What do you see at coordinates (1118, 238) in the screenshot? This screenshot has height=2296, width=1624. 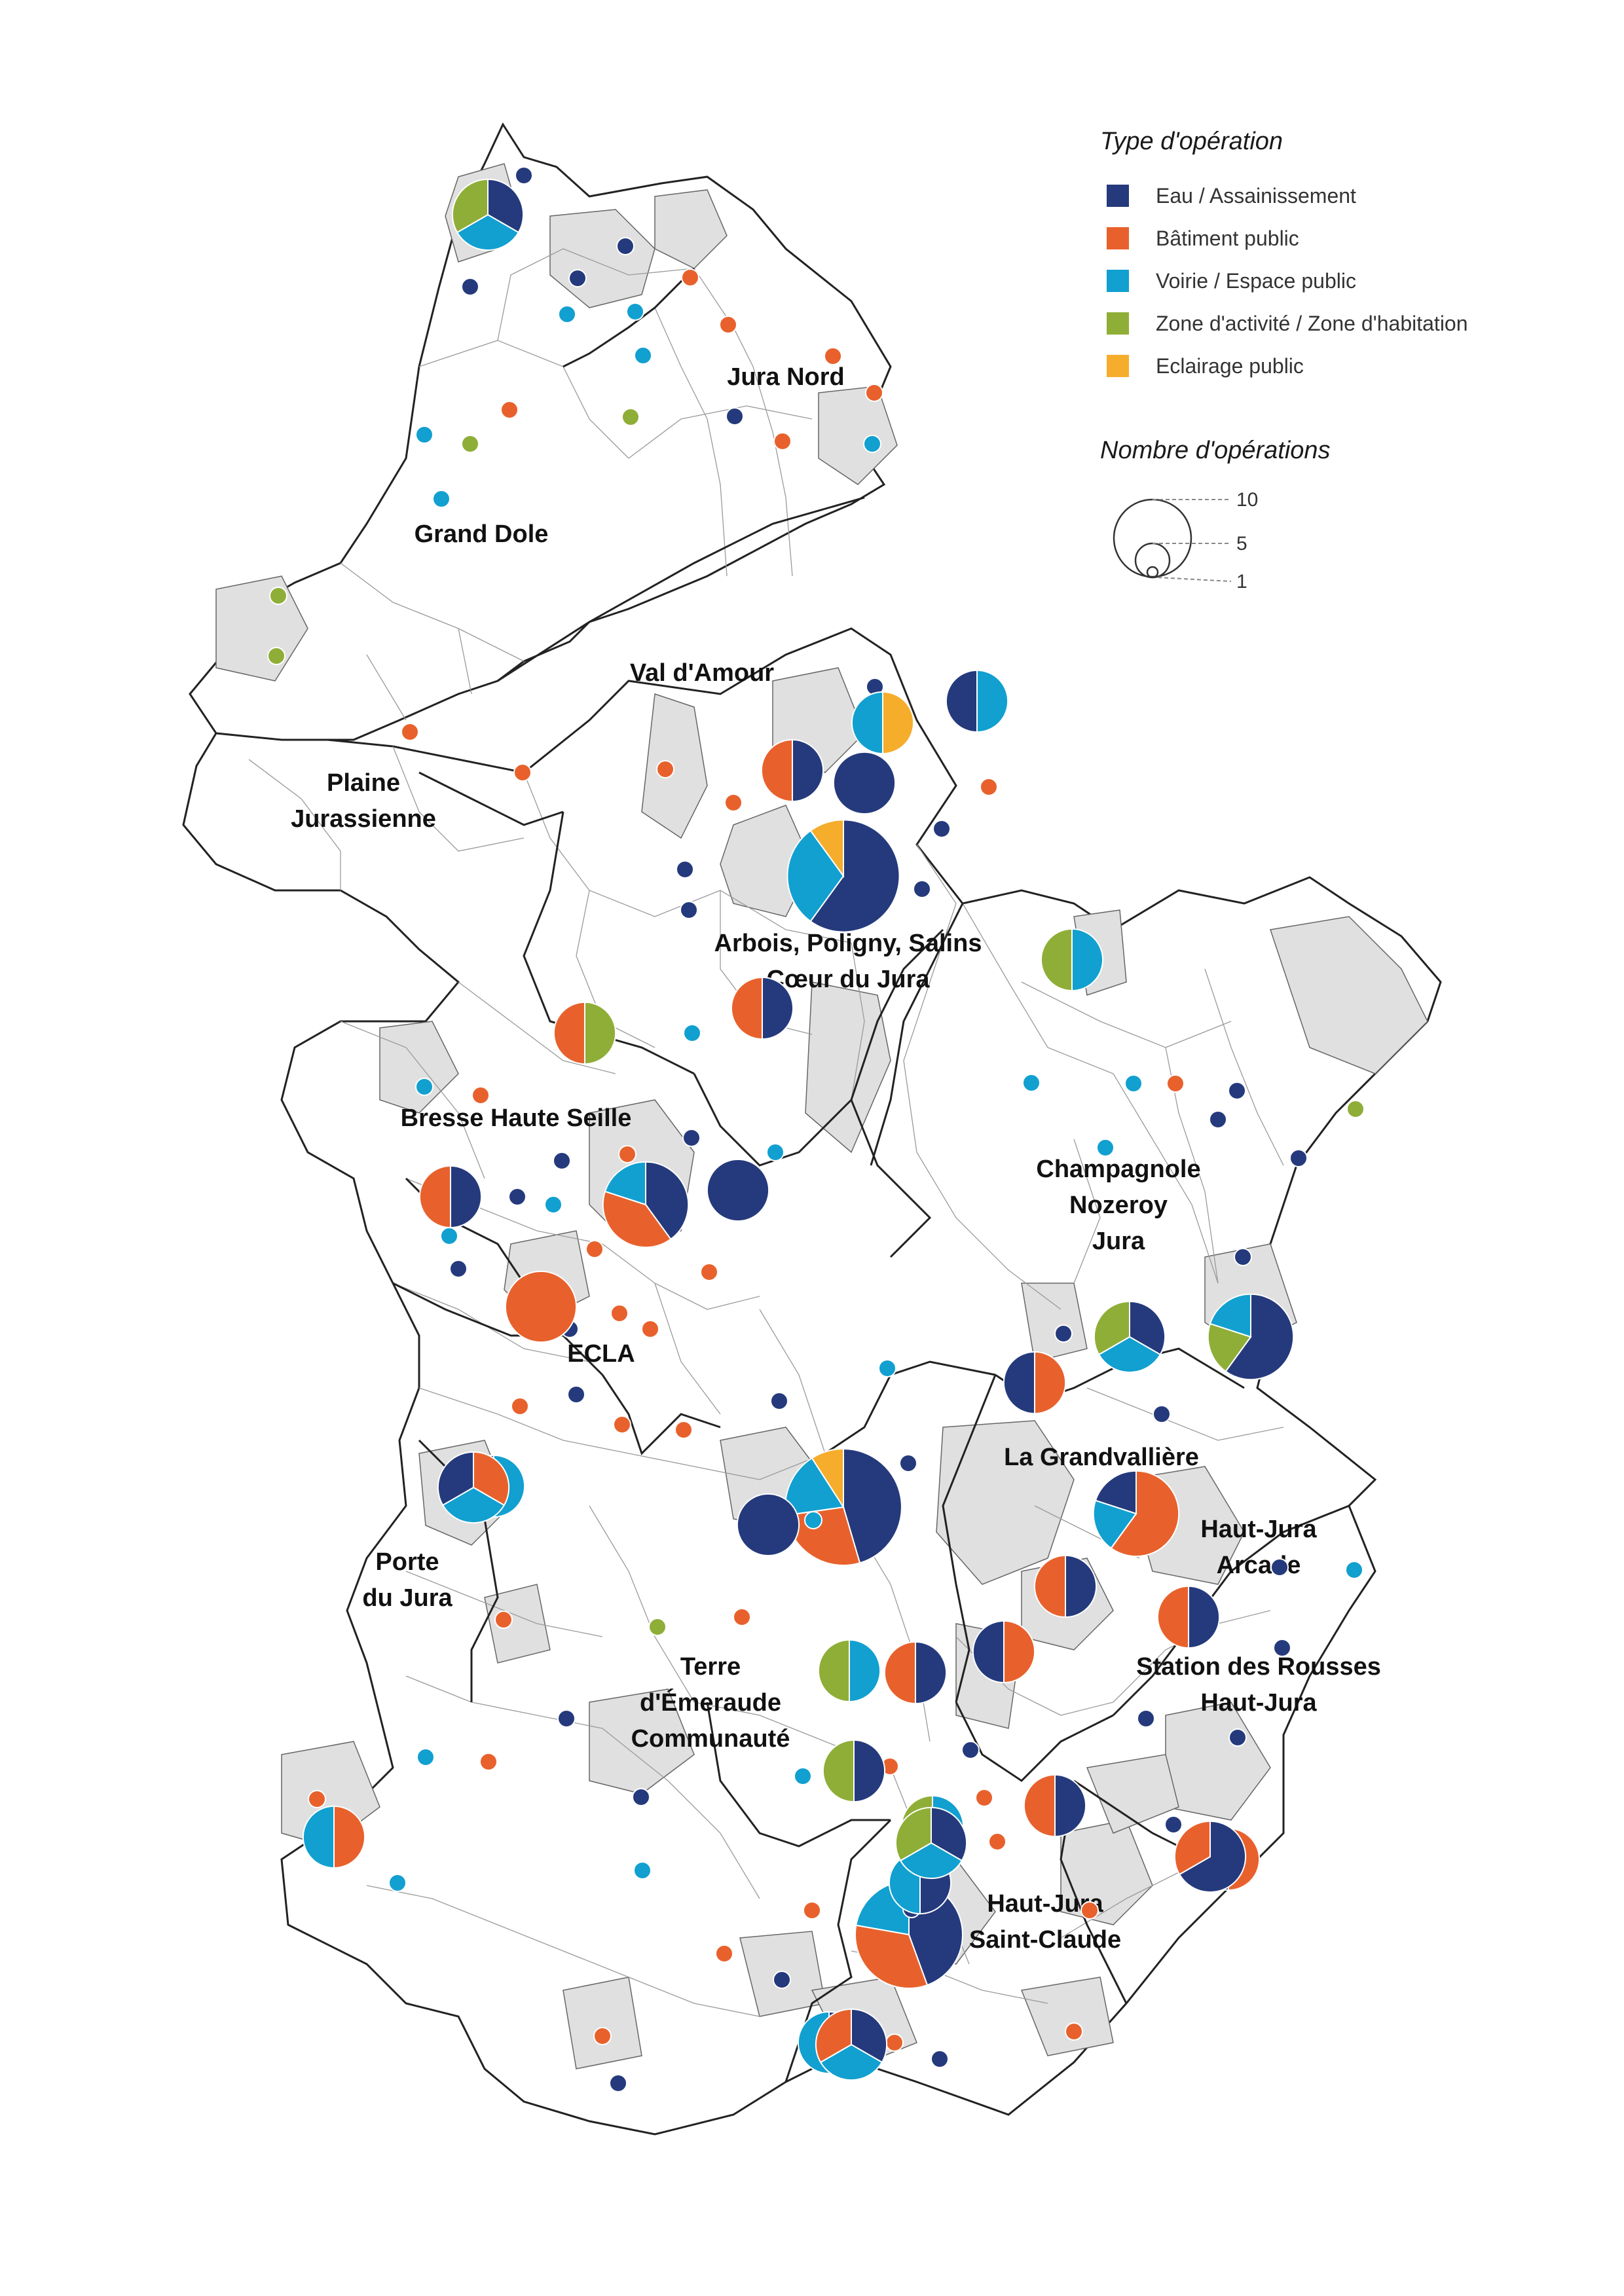 I see `legend-swatch-bat` at bounding box center [1118, 238].